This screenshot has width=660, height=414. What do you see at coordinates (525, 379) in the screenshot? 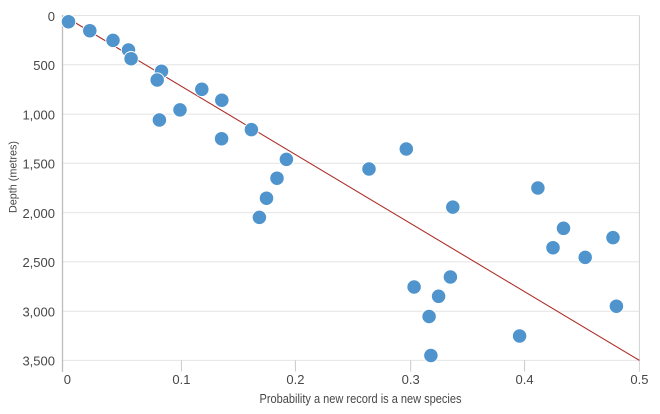
I see `svg-text: 0.4` at bounding box center [525, 379].